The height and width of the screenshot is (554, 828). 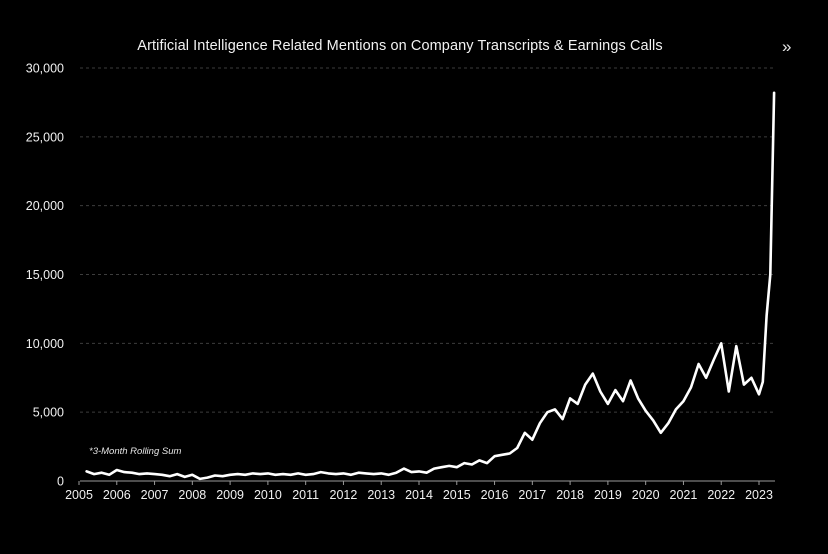 I want to click on x-tick-label: 2020, so click(x=646, y=495).